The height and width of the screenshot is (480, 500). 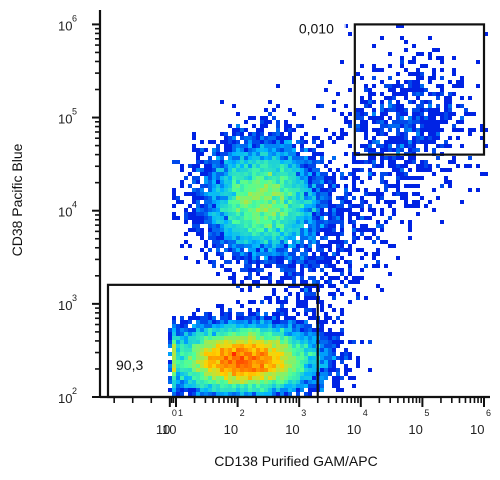 I want to click on x-tick-exponent: 5, so click(x=426, y=413).